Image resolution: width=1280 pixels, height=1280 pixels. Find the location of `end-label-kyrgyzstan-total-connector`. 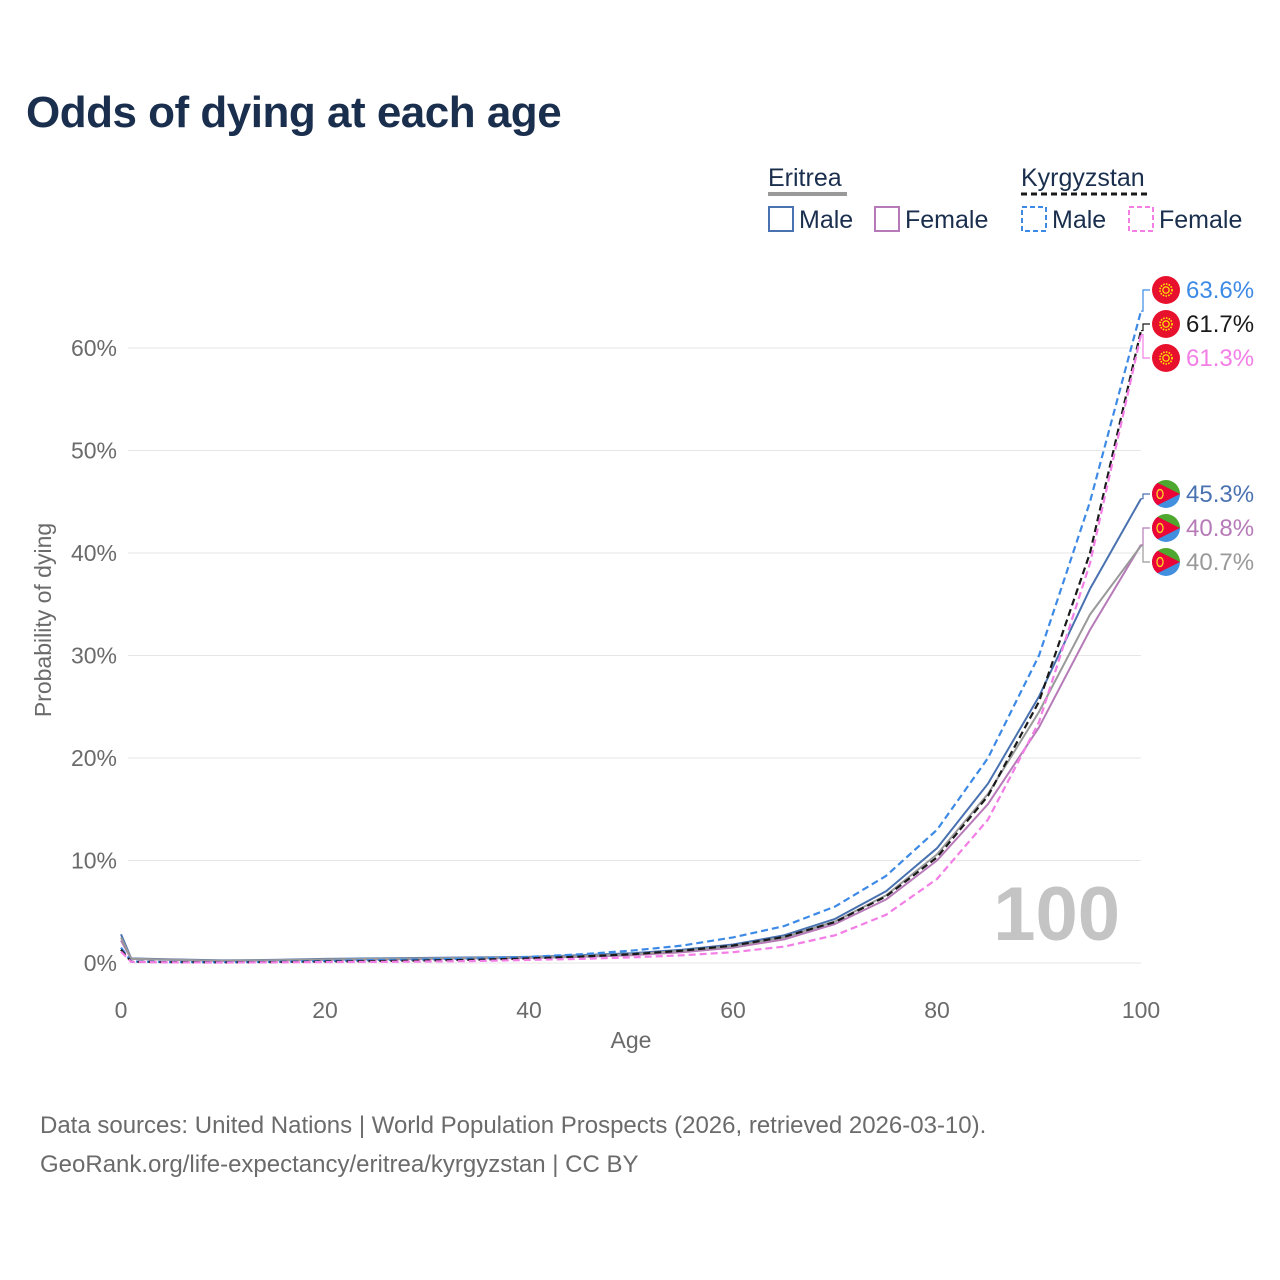

end-label-kyrgyzstan-total-connector is located at coordinates (1145, 327).